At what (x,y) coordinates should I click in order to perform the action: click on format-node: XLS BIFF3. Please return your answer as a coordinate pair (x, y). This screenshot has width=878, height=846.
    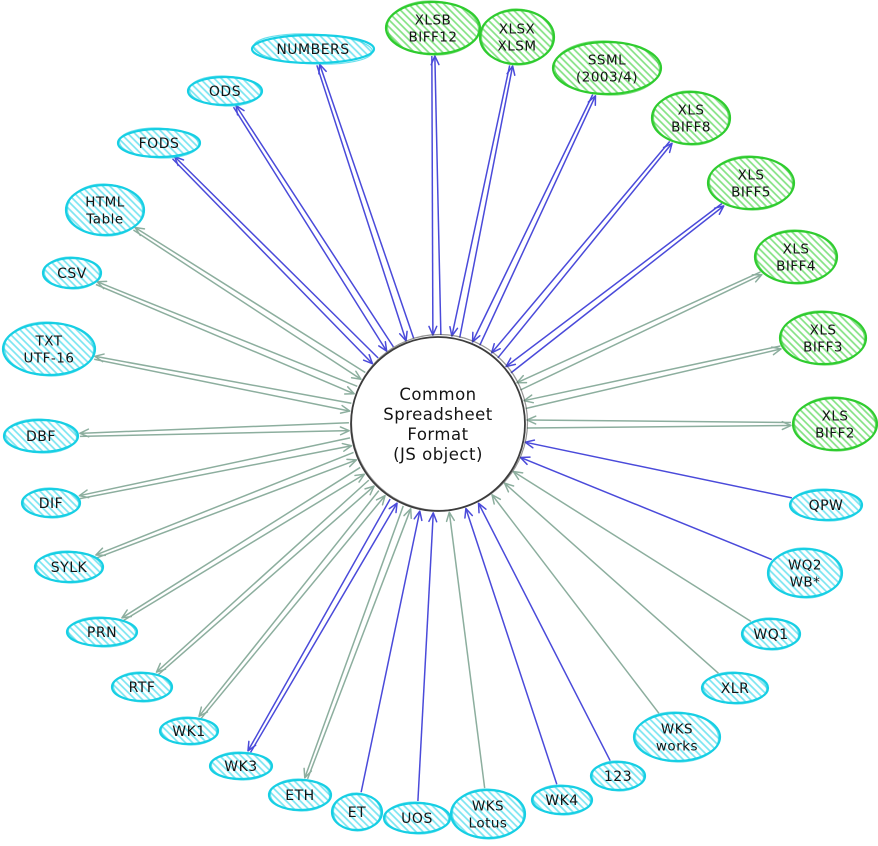
    Looking at the image, I should click on (823, 338).